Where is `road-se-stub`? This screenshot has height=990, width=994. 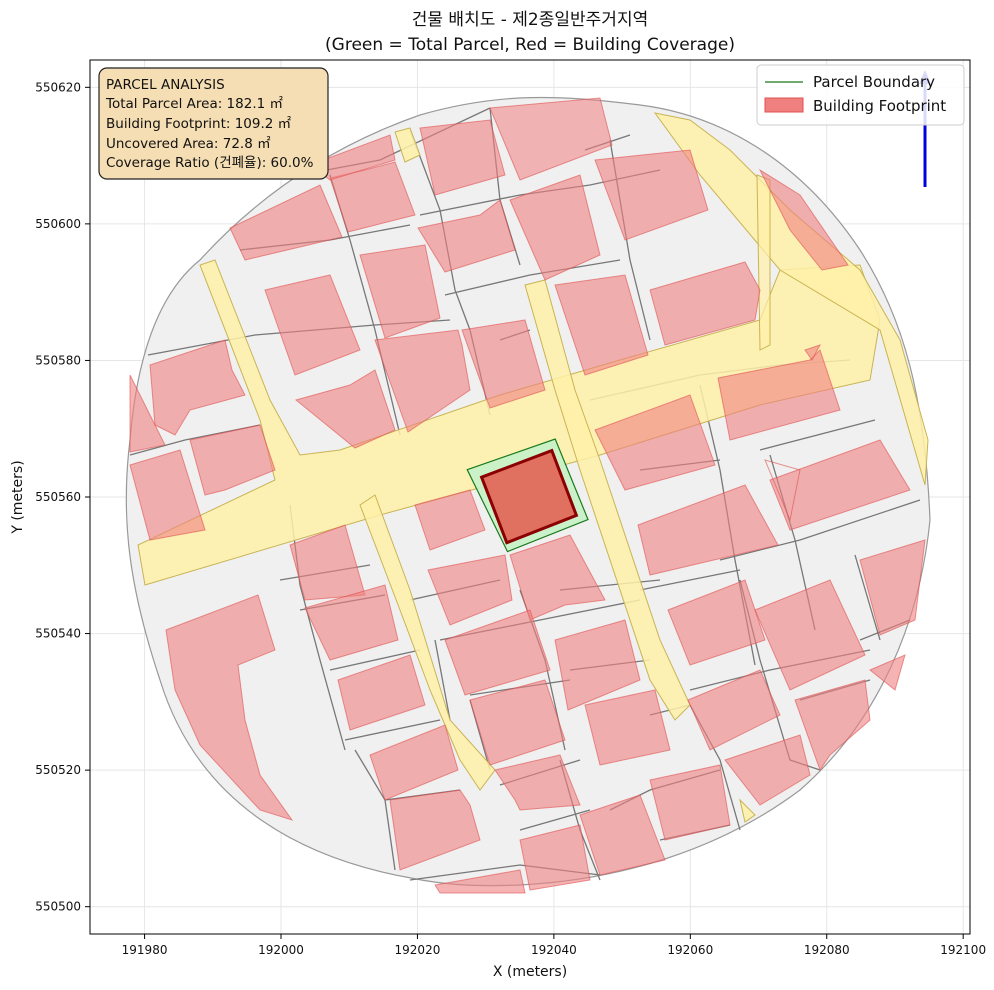 road-se-stub is located at coordinates (747, 810).